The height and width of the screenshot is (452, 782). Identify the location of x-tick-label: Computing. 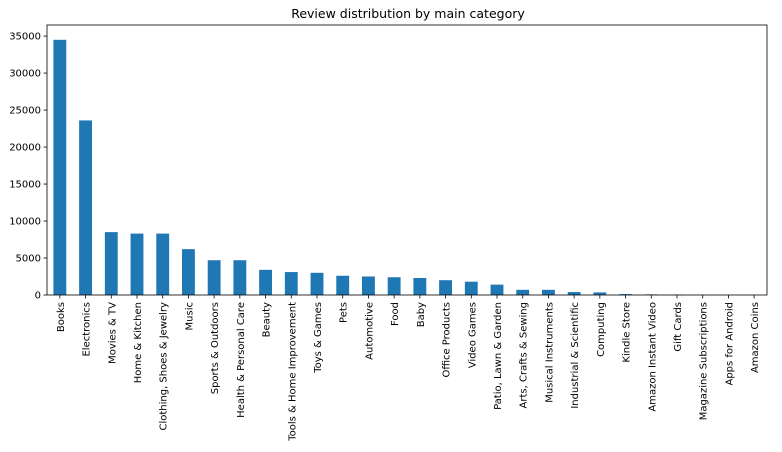
(601, 329).